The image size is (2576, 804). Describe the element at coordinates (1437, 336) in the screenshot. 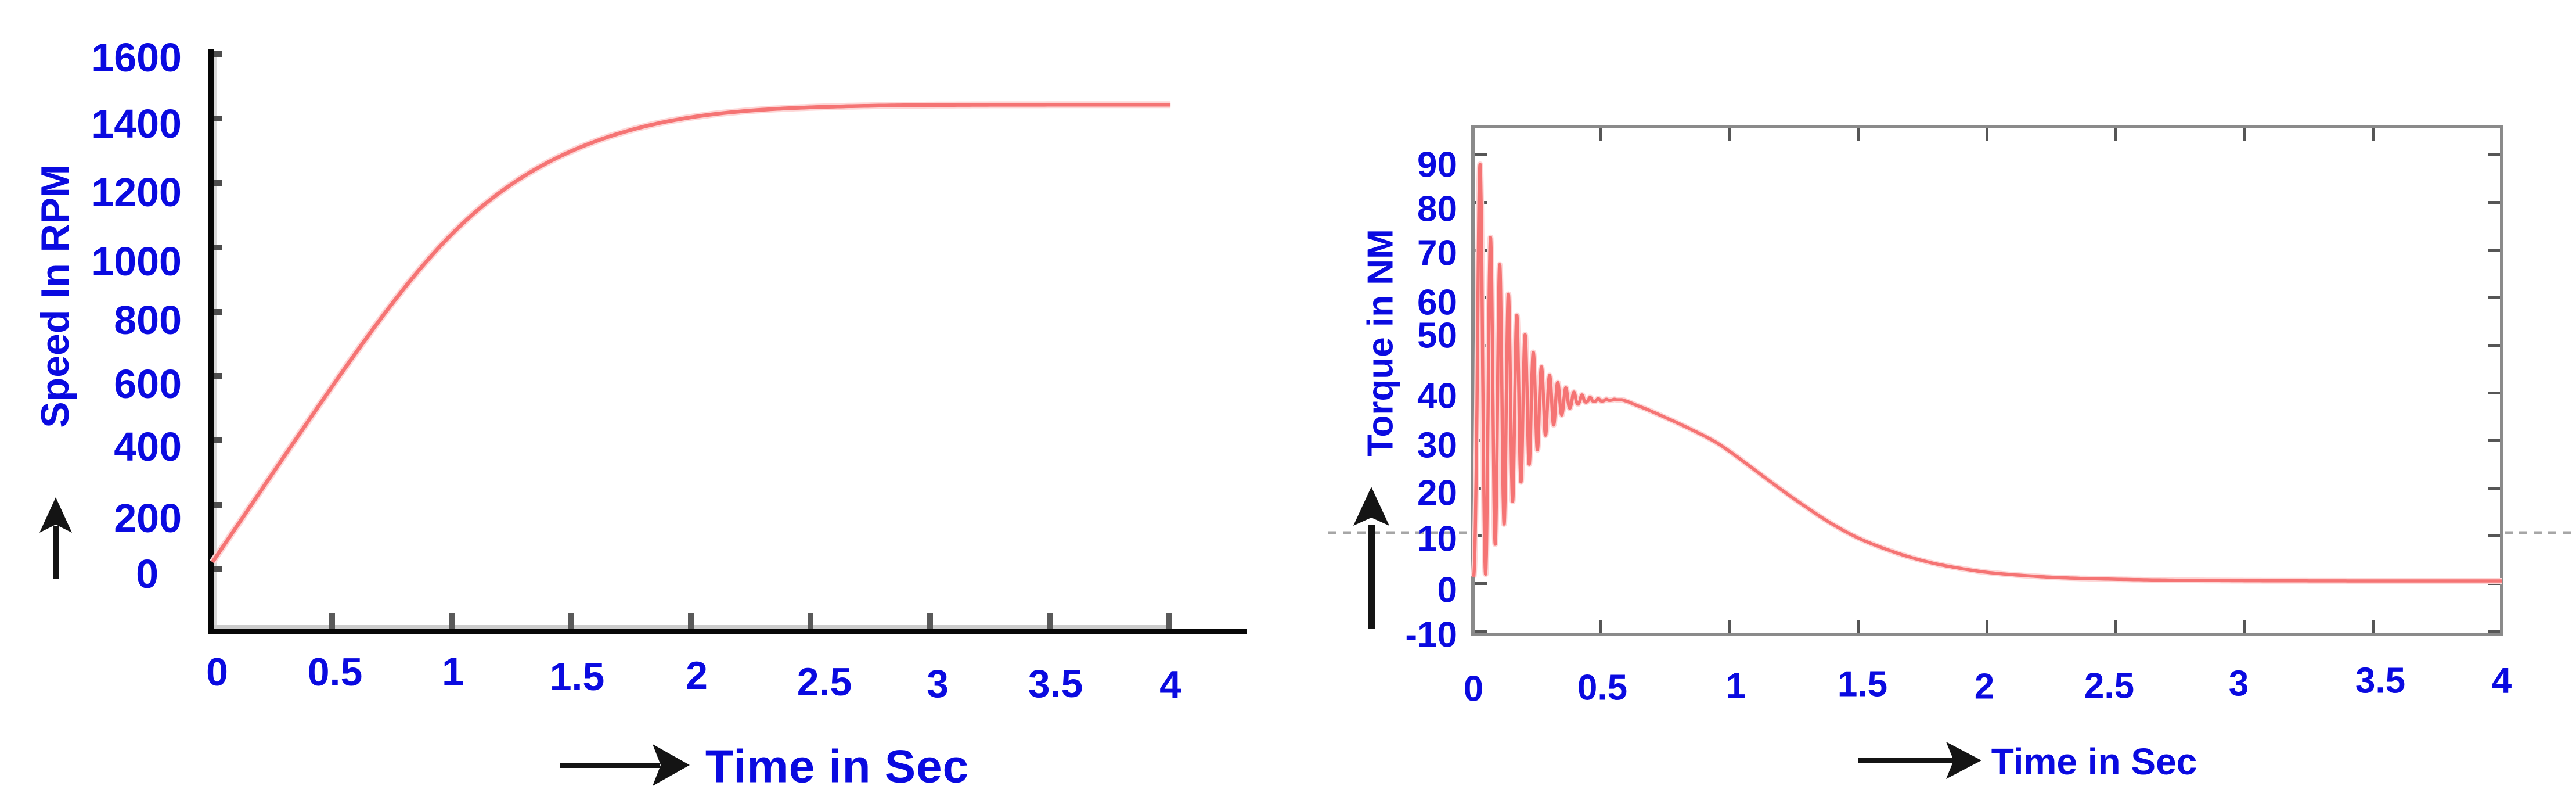

I see `svg-text: 50` at that location.